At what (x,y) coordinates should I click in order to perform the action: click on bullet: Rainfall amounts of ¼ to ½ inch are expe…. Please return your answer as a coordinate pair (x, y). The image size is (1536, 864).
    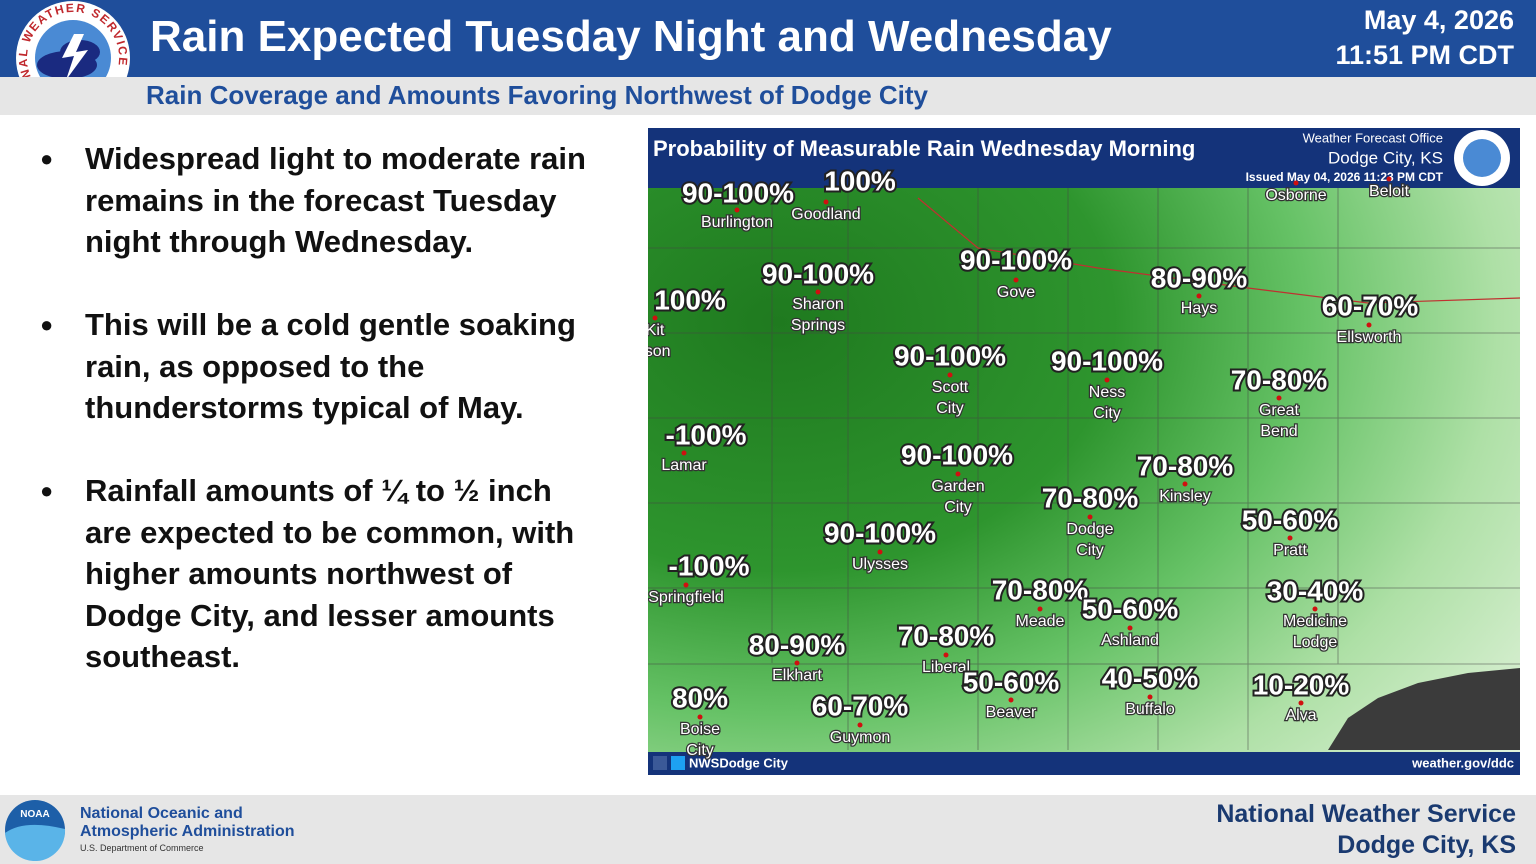
    Looking at the image, I should click on (320, 574).